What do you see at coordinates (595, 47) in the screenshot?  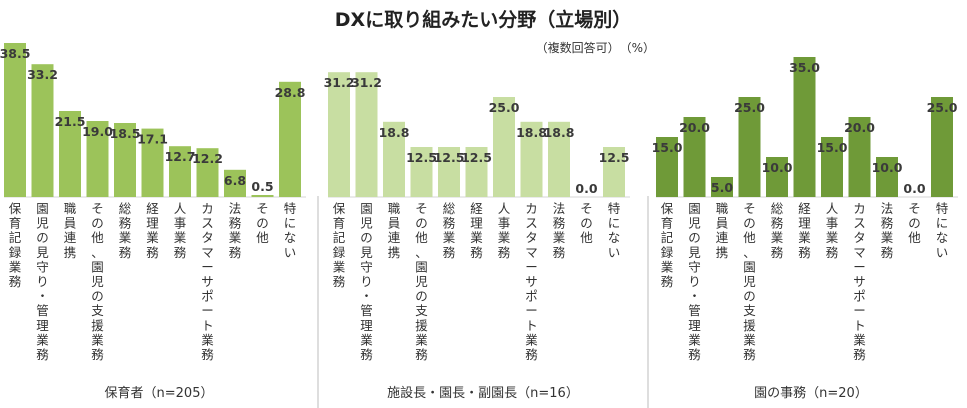 I see `chart-note: （複数回答可） （%）` at bounding box center [595, 47].